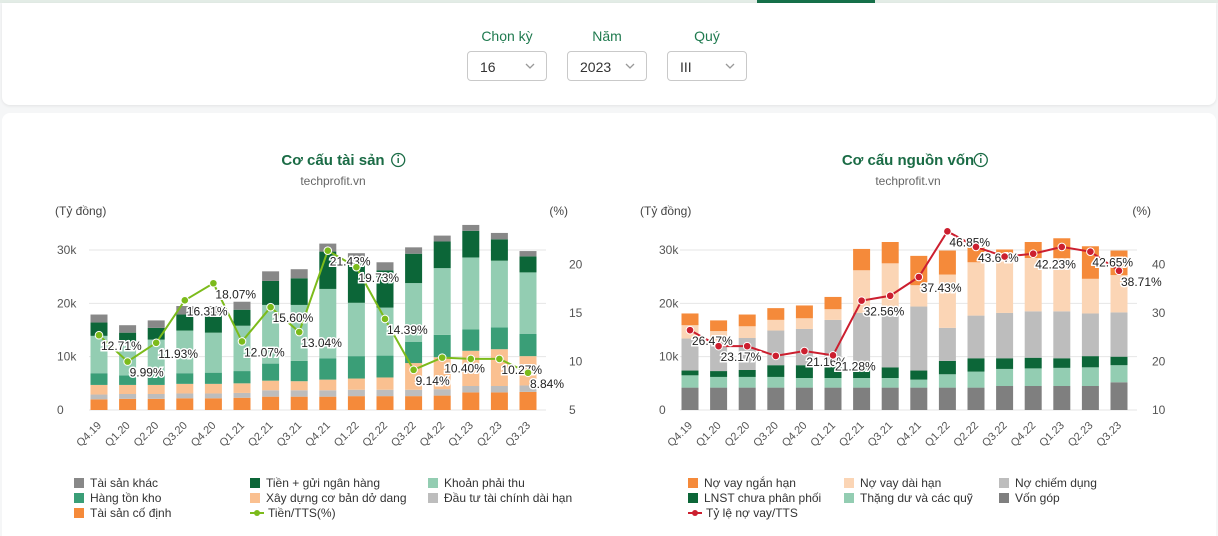 Image resolution: width=1218 pixels, height=536 pixels. Describe the element at coordinates (743, 513) in the screenshot. I see `legend-item: Tỷ lệ nợ vay/TTS` at that location.